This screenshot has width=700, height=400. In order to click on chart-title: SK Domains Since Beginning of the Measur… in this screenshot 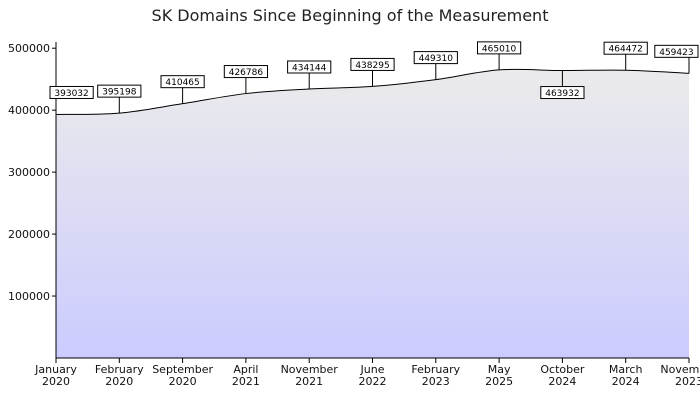, I will do `click(350, 15)`.